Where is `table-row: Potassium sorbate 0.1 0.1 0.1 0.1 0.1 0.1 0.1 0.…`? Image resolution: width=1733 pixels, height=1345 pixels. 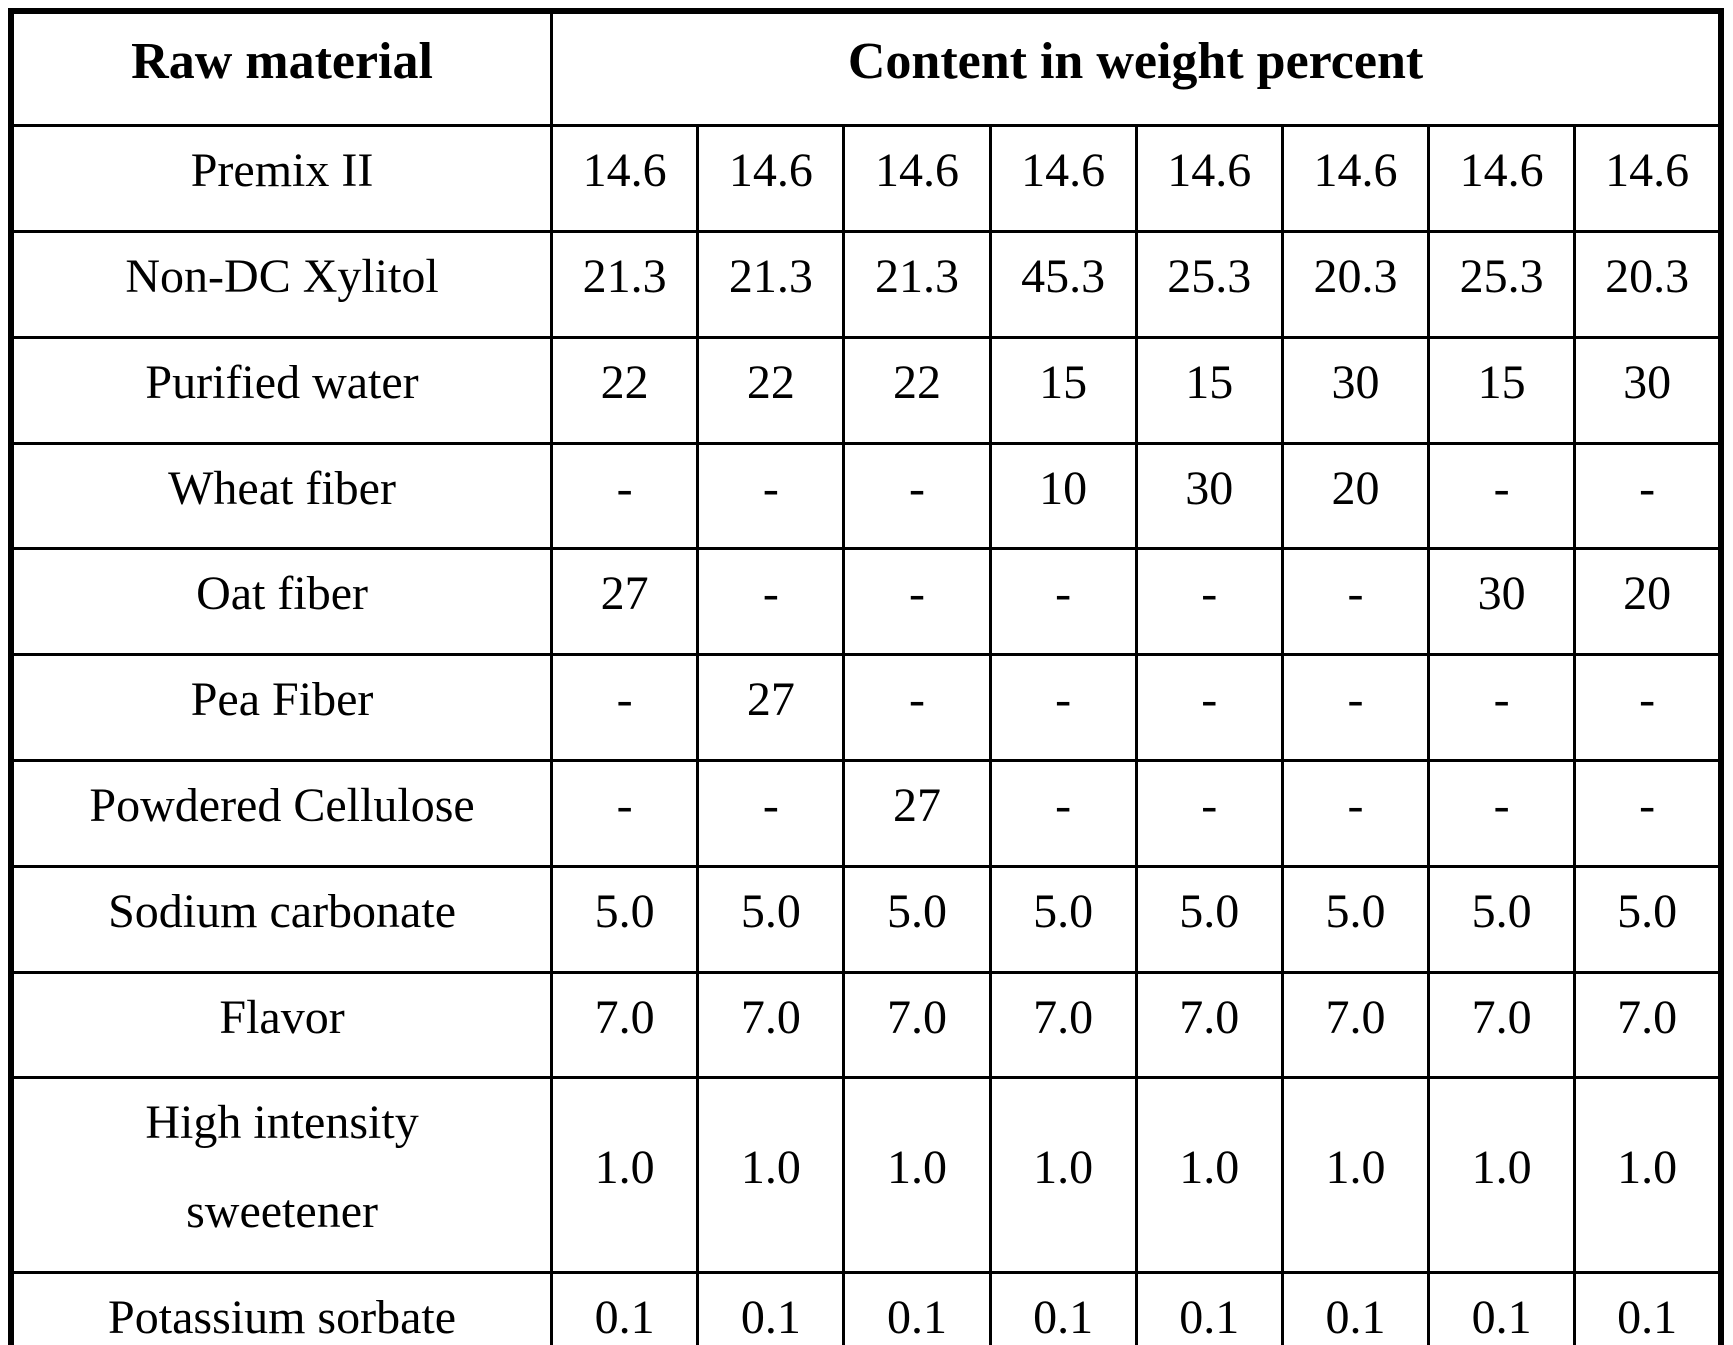
table-row: Potassium sorbate 0.1 0.1 0.1 0.1 0.1 0.1 0.1 0.… is located at coordinates (866, 1307).